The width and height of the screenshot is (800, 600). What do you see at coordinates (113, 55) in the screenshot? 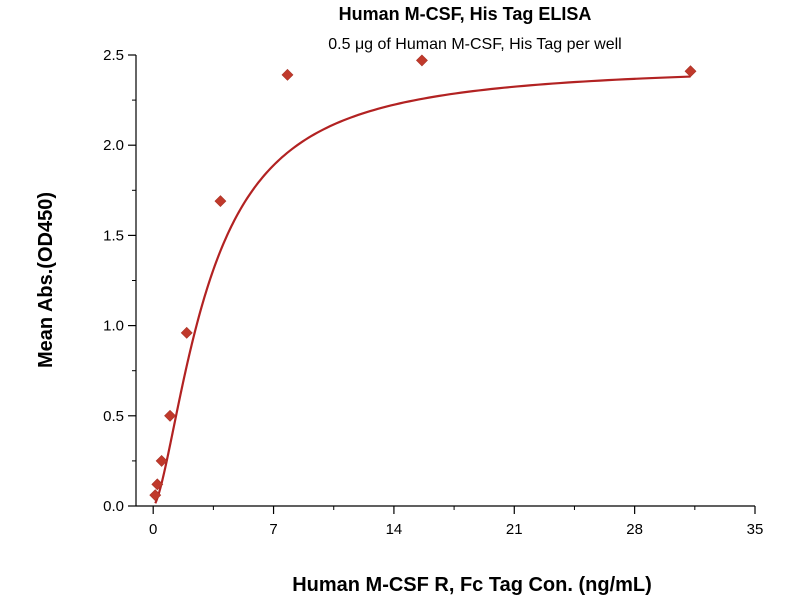
I see `y-tick-label: 2.5` at bounding box center [113, 55].